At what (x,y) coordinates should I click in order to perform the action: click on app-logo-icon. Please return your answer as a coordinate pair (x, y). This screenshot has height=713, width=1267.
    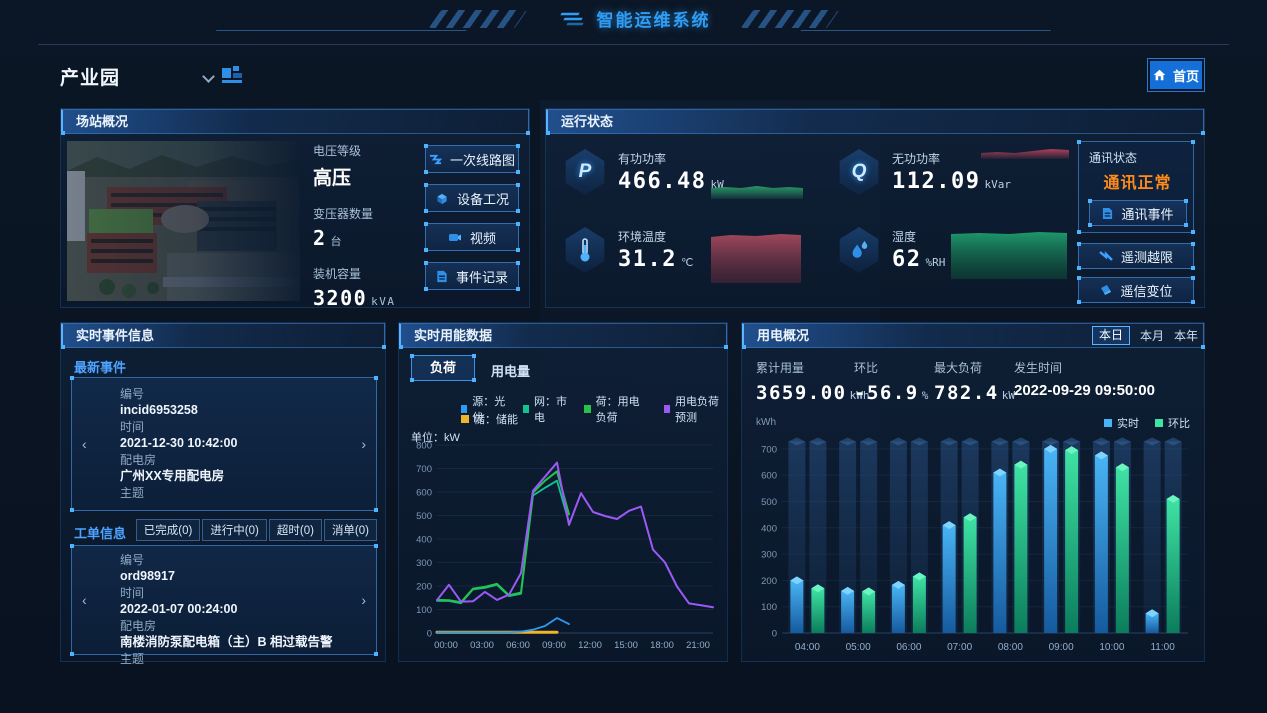
    Looking at the image, I should click on (571, 18).